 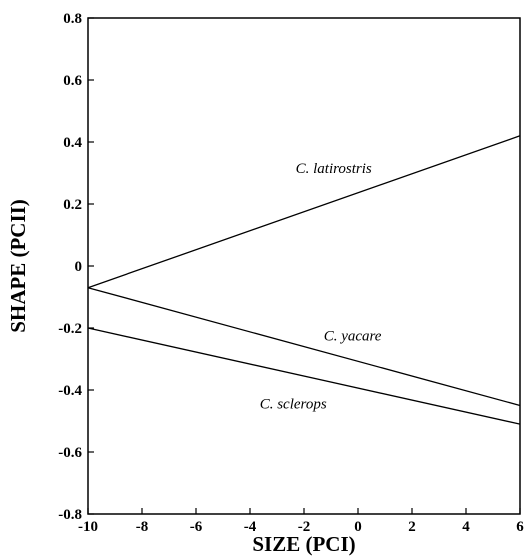 I want to click on y-tick-label: -0.4, so click(x=70, y=391).